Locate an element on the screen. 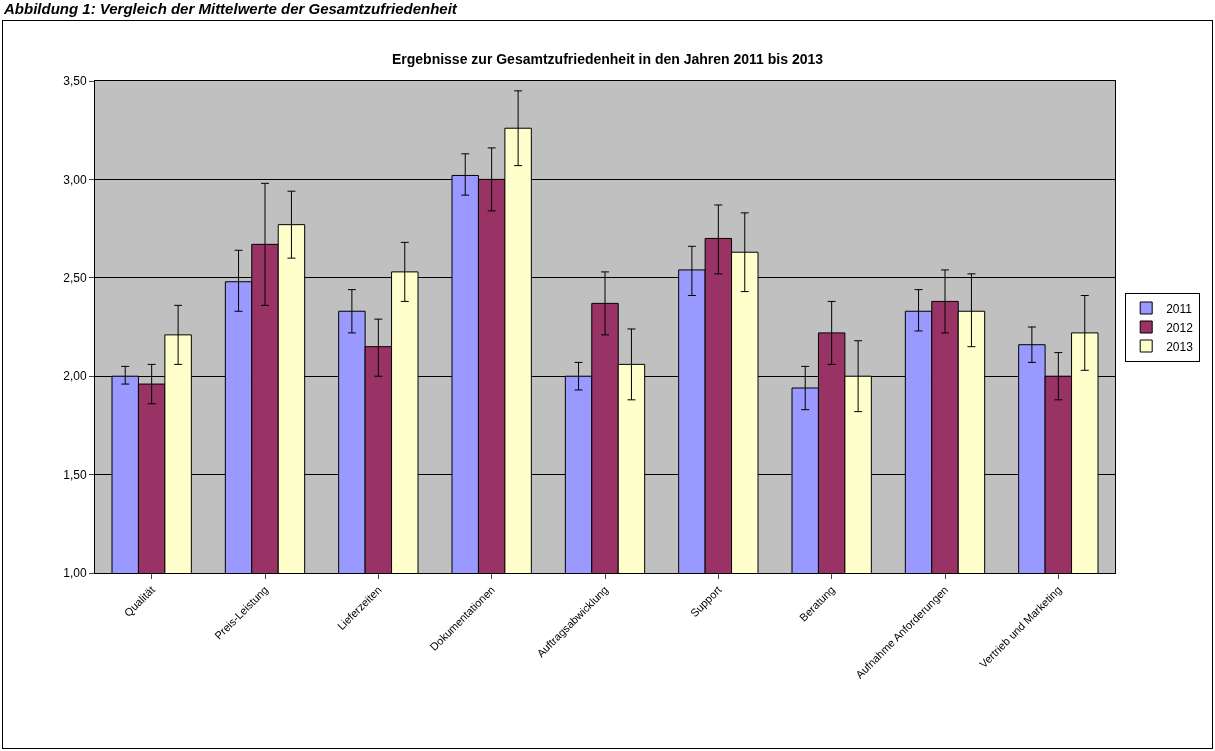  text: Abbildung 1: Vergleich der Mittelwerte der Gesamtzufriedenheit is located at coordinates (230, 8).